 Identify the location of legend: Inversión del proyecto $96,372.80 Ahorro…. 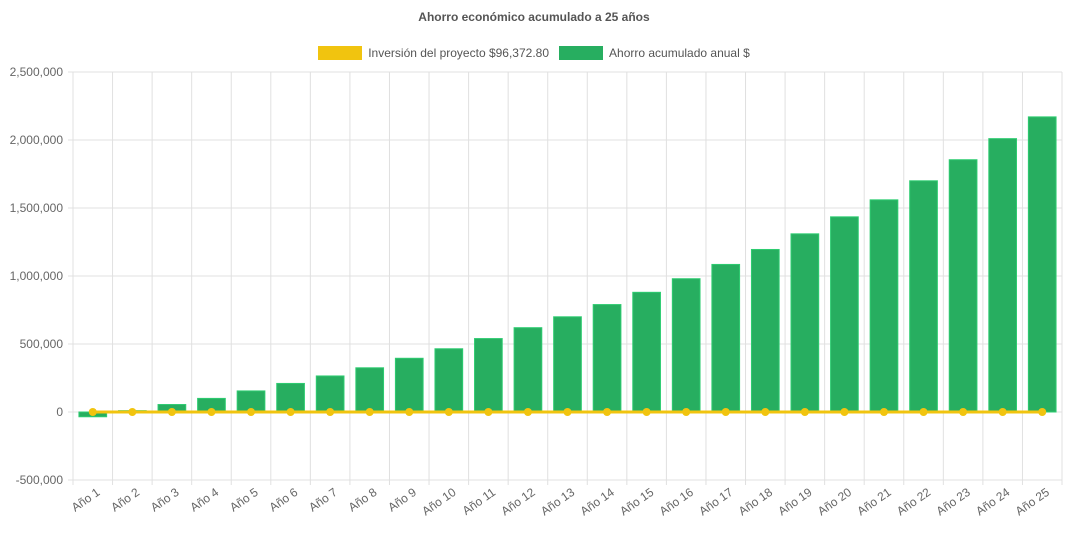
(534, 53).